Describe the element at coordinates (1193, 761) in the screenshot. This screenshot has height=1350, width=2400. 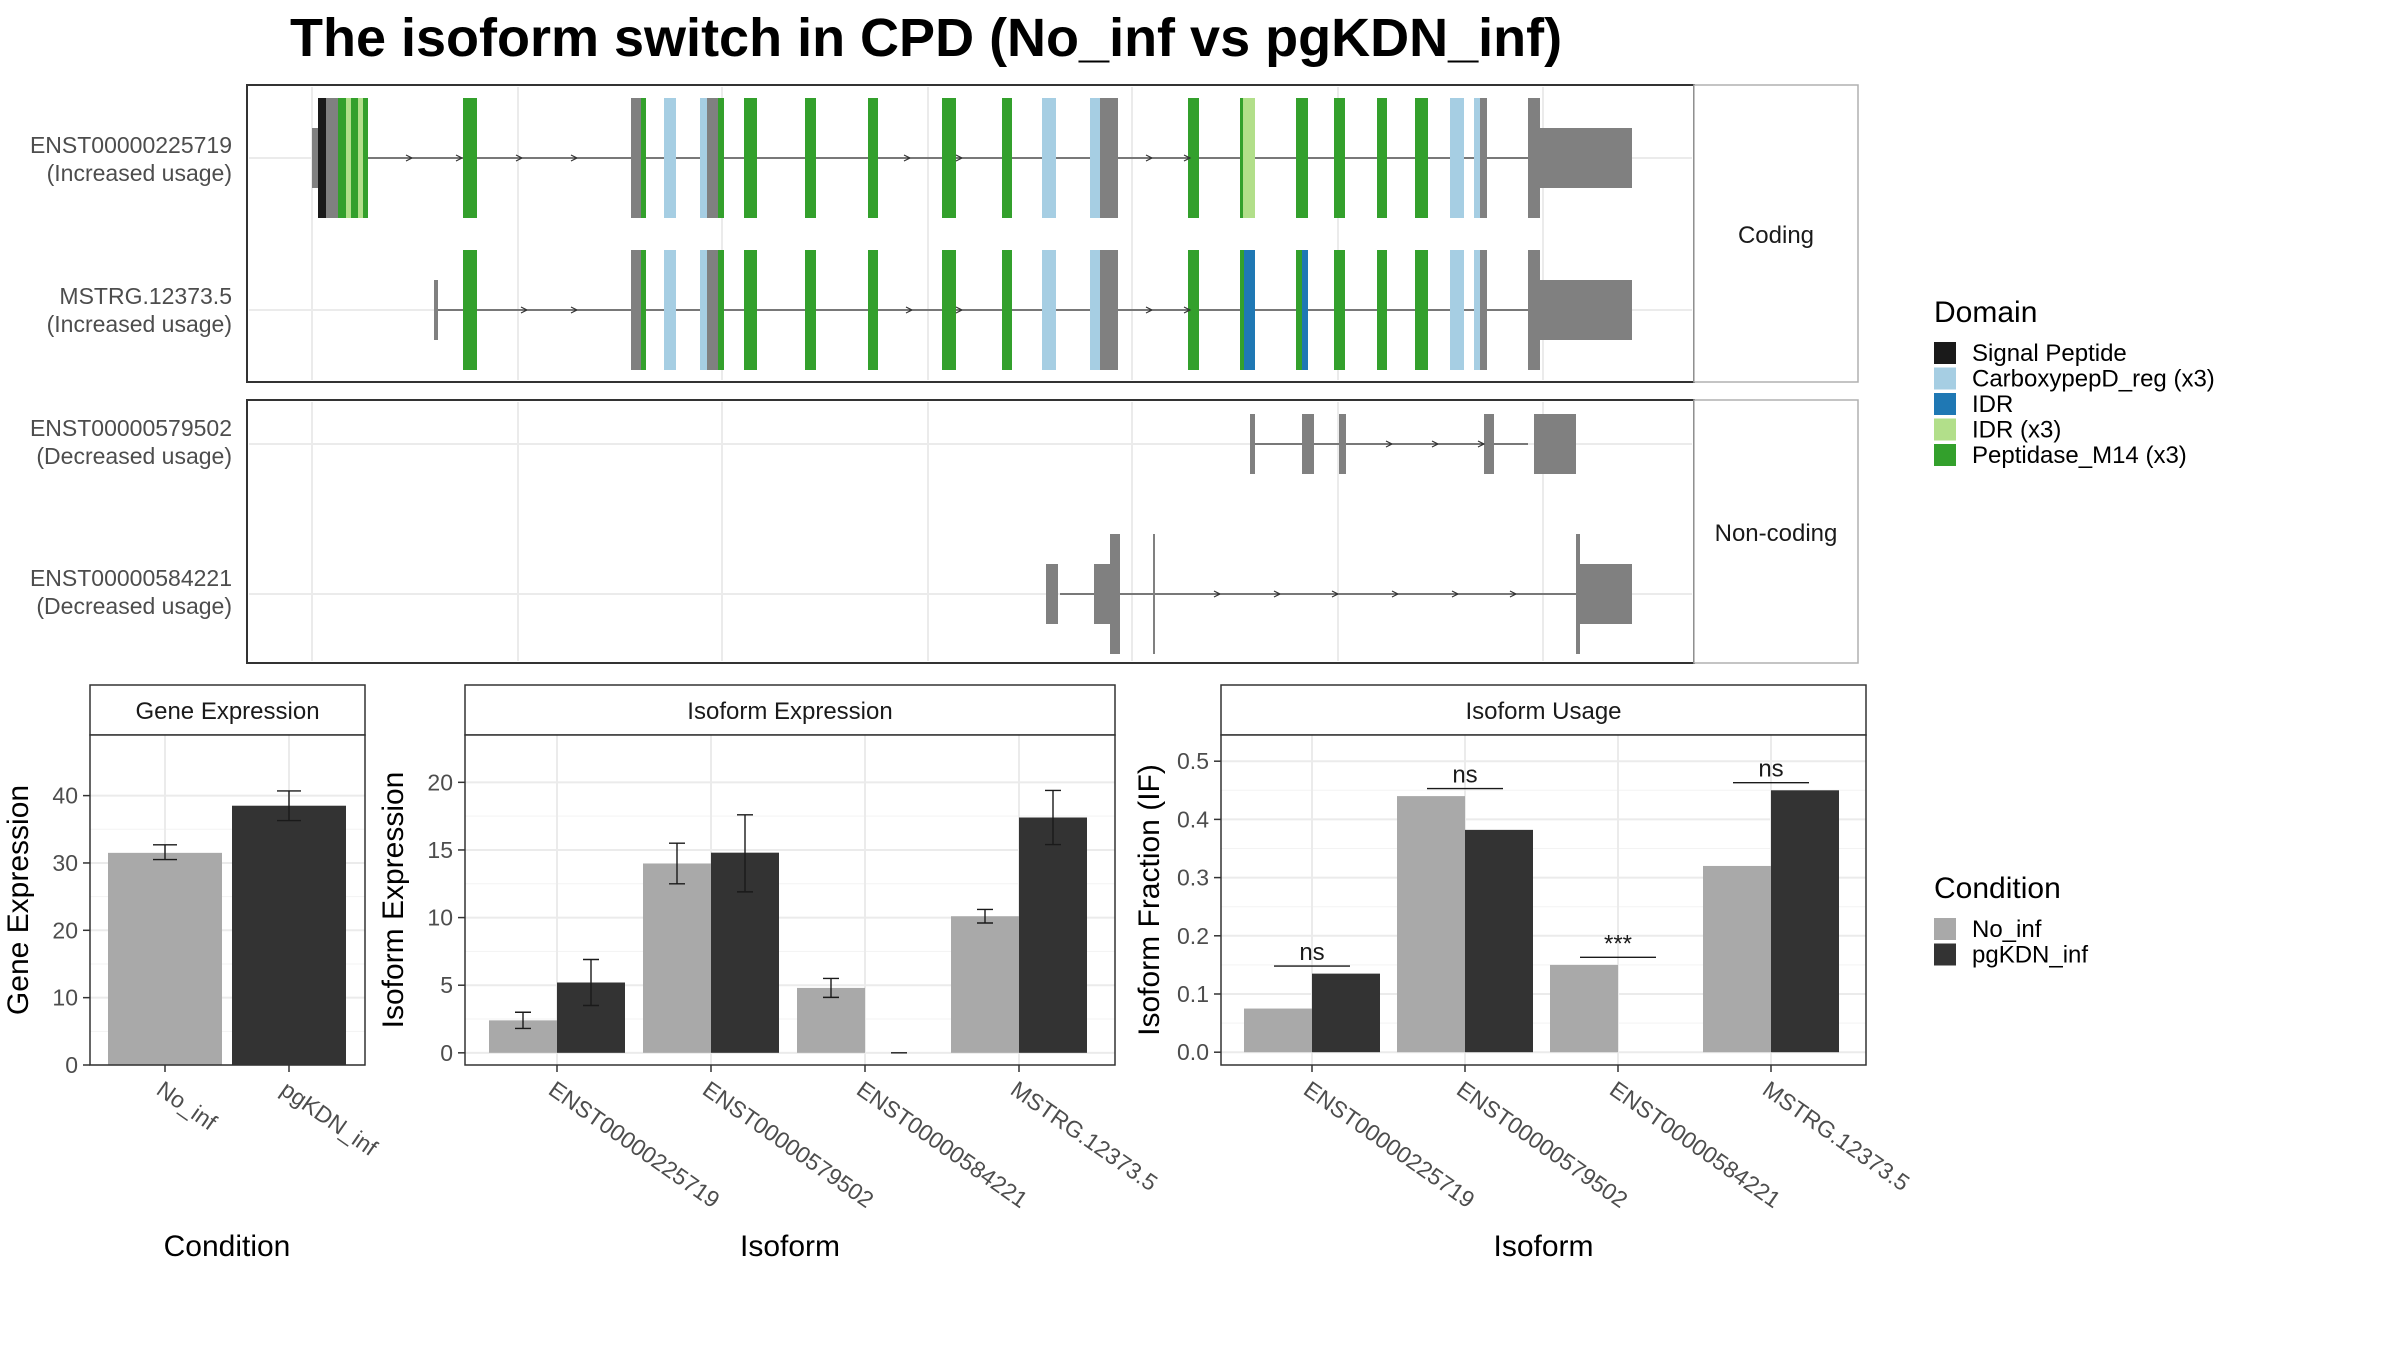
I see `y-tick-label: 0.5` at that location.